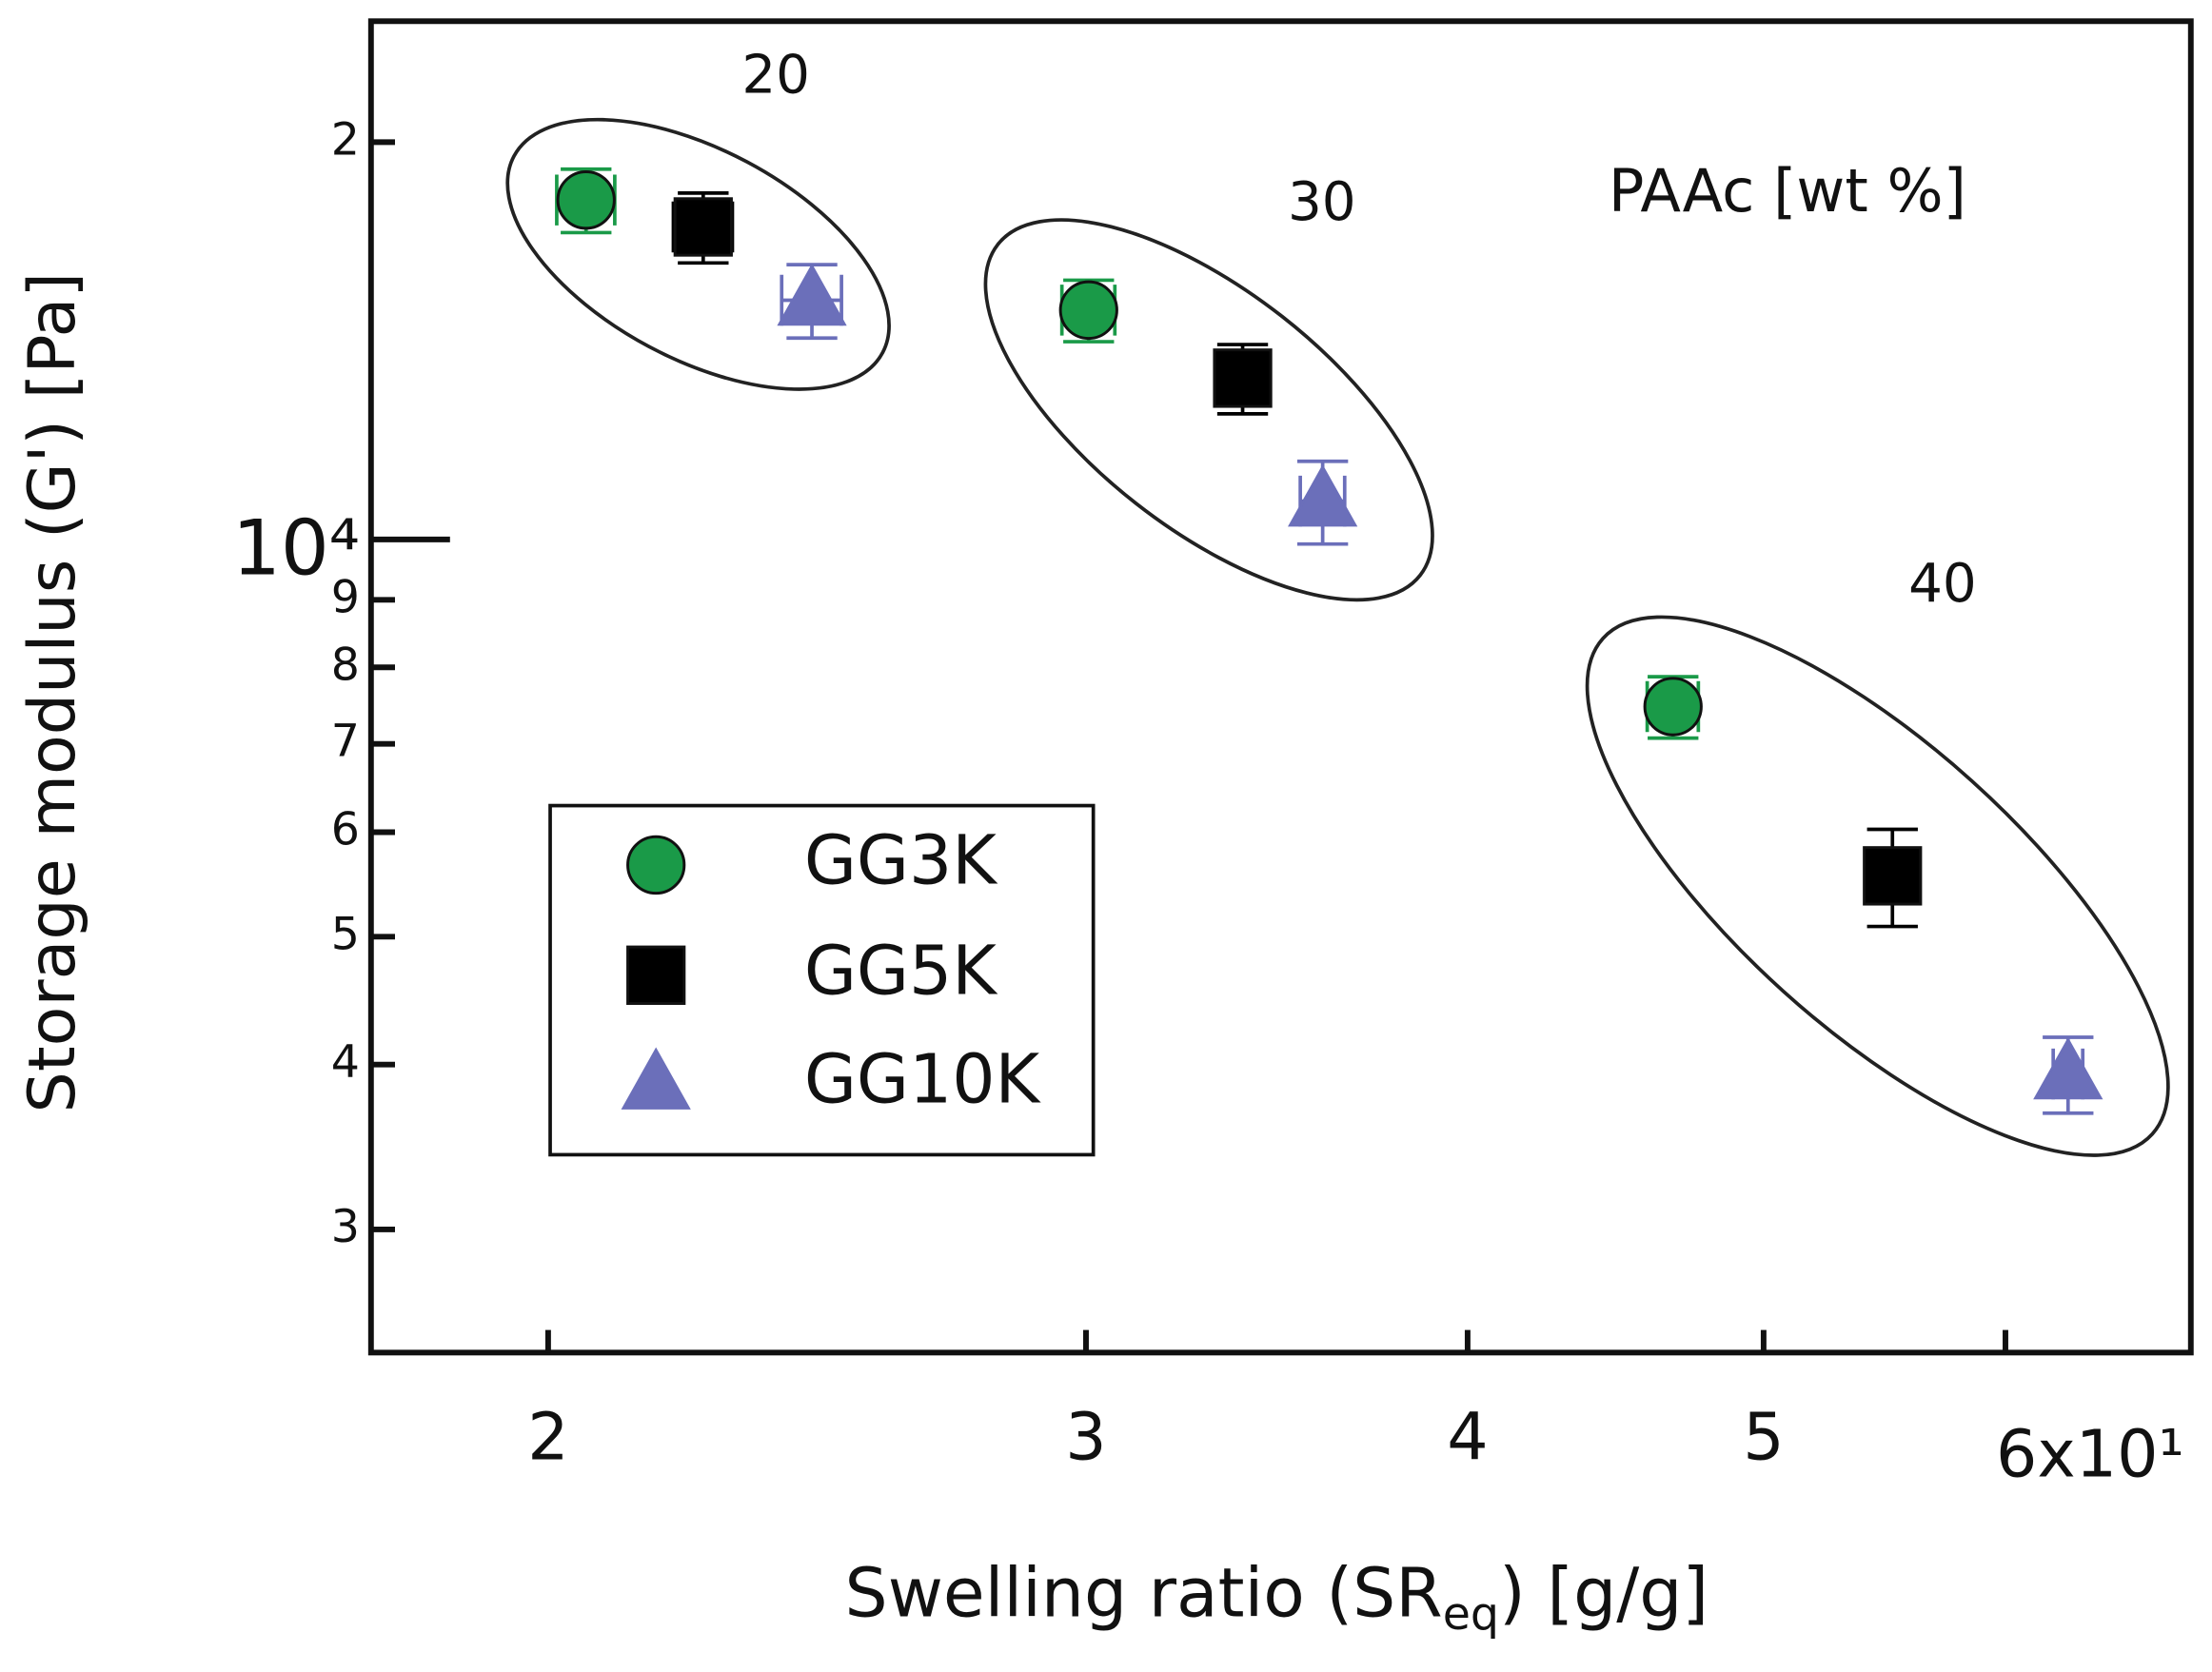 The width and height of the screenshot is (2212, 1672). What do you see at coordinates (345, 829) in the screenshot?
I see `y-tick-label: 6` at bounding box center [345, 829].